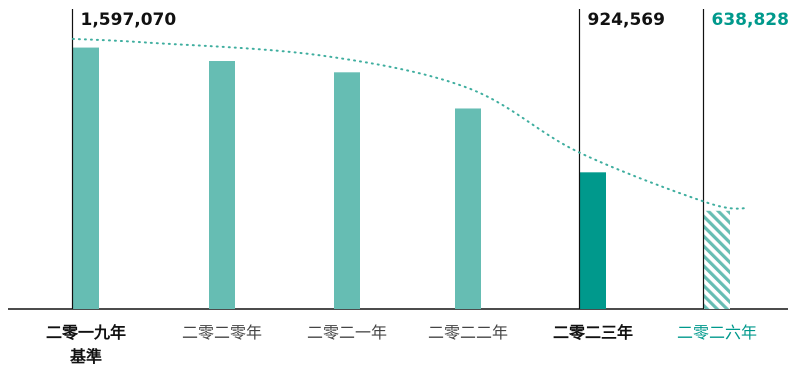  I want to click on x-tick-label-5: 二零二三年, so click(593, 332).